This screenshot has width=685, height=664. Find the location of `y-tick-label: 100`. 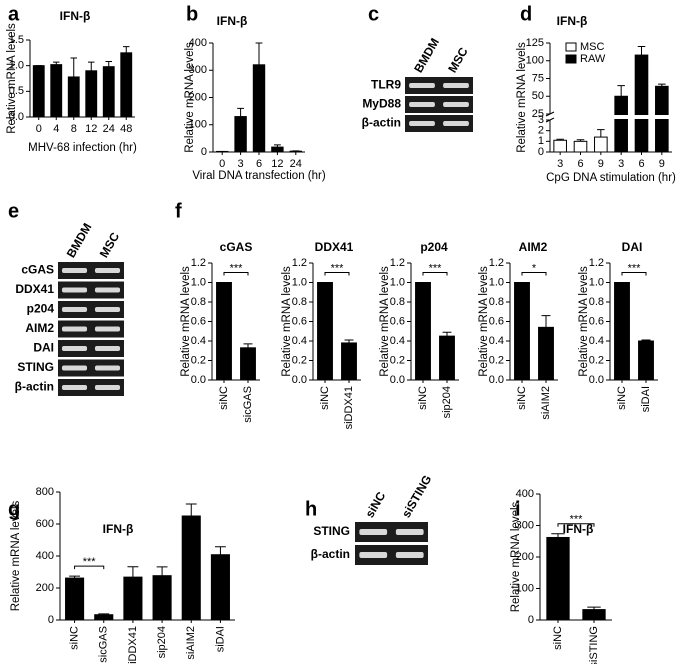

y-tick-label: 100 is located at coordinates (525, 588).